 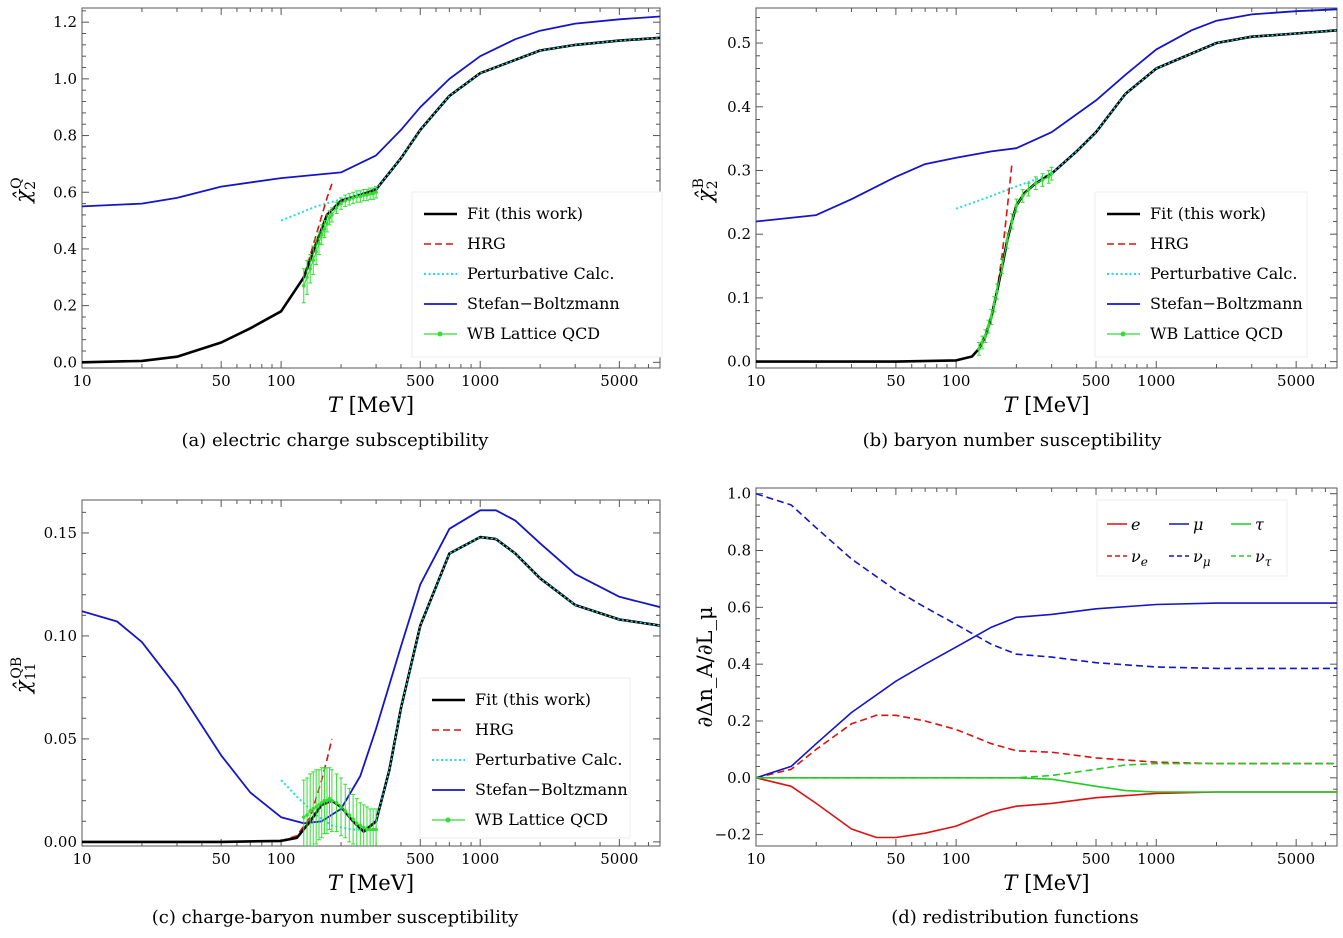 I want to click on legend-label: ντ, so click(x=1263, y=558).